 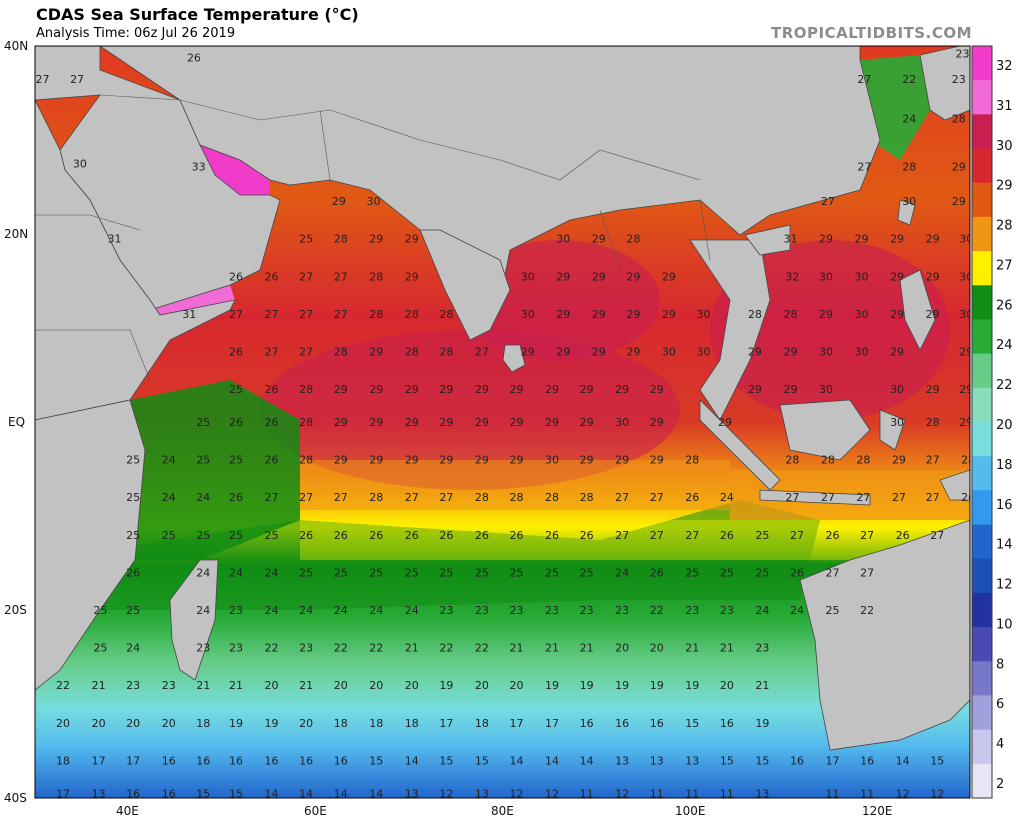 I want to click on sumatra, so click(x=740, y=445).